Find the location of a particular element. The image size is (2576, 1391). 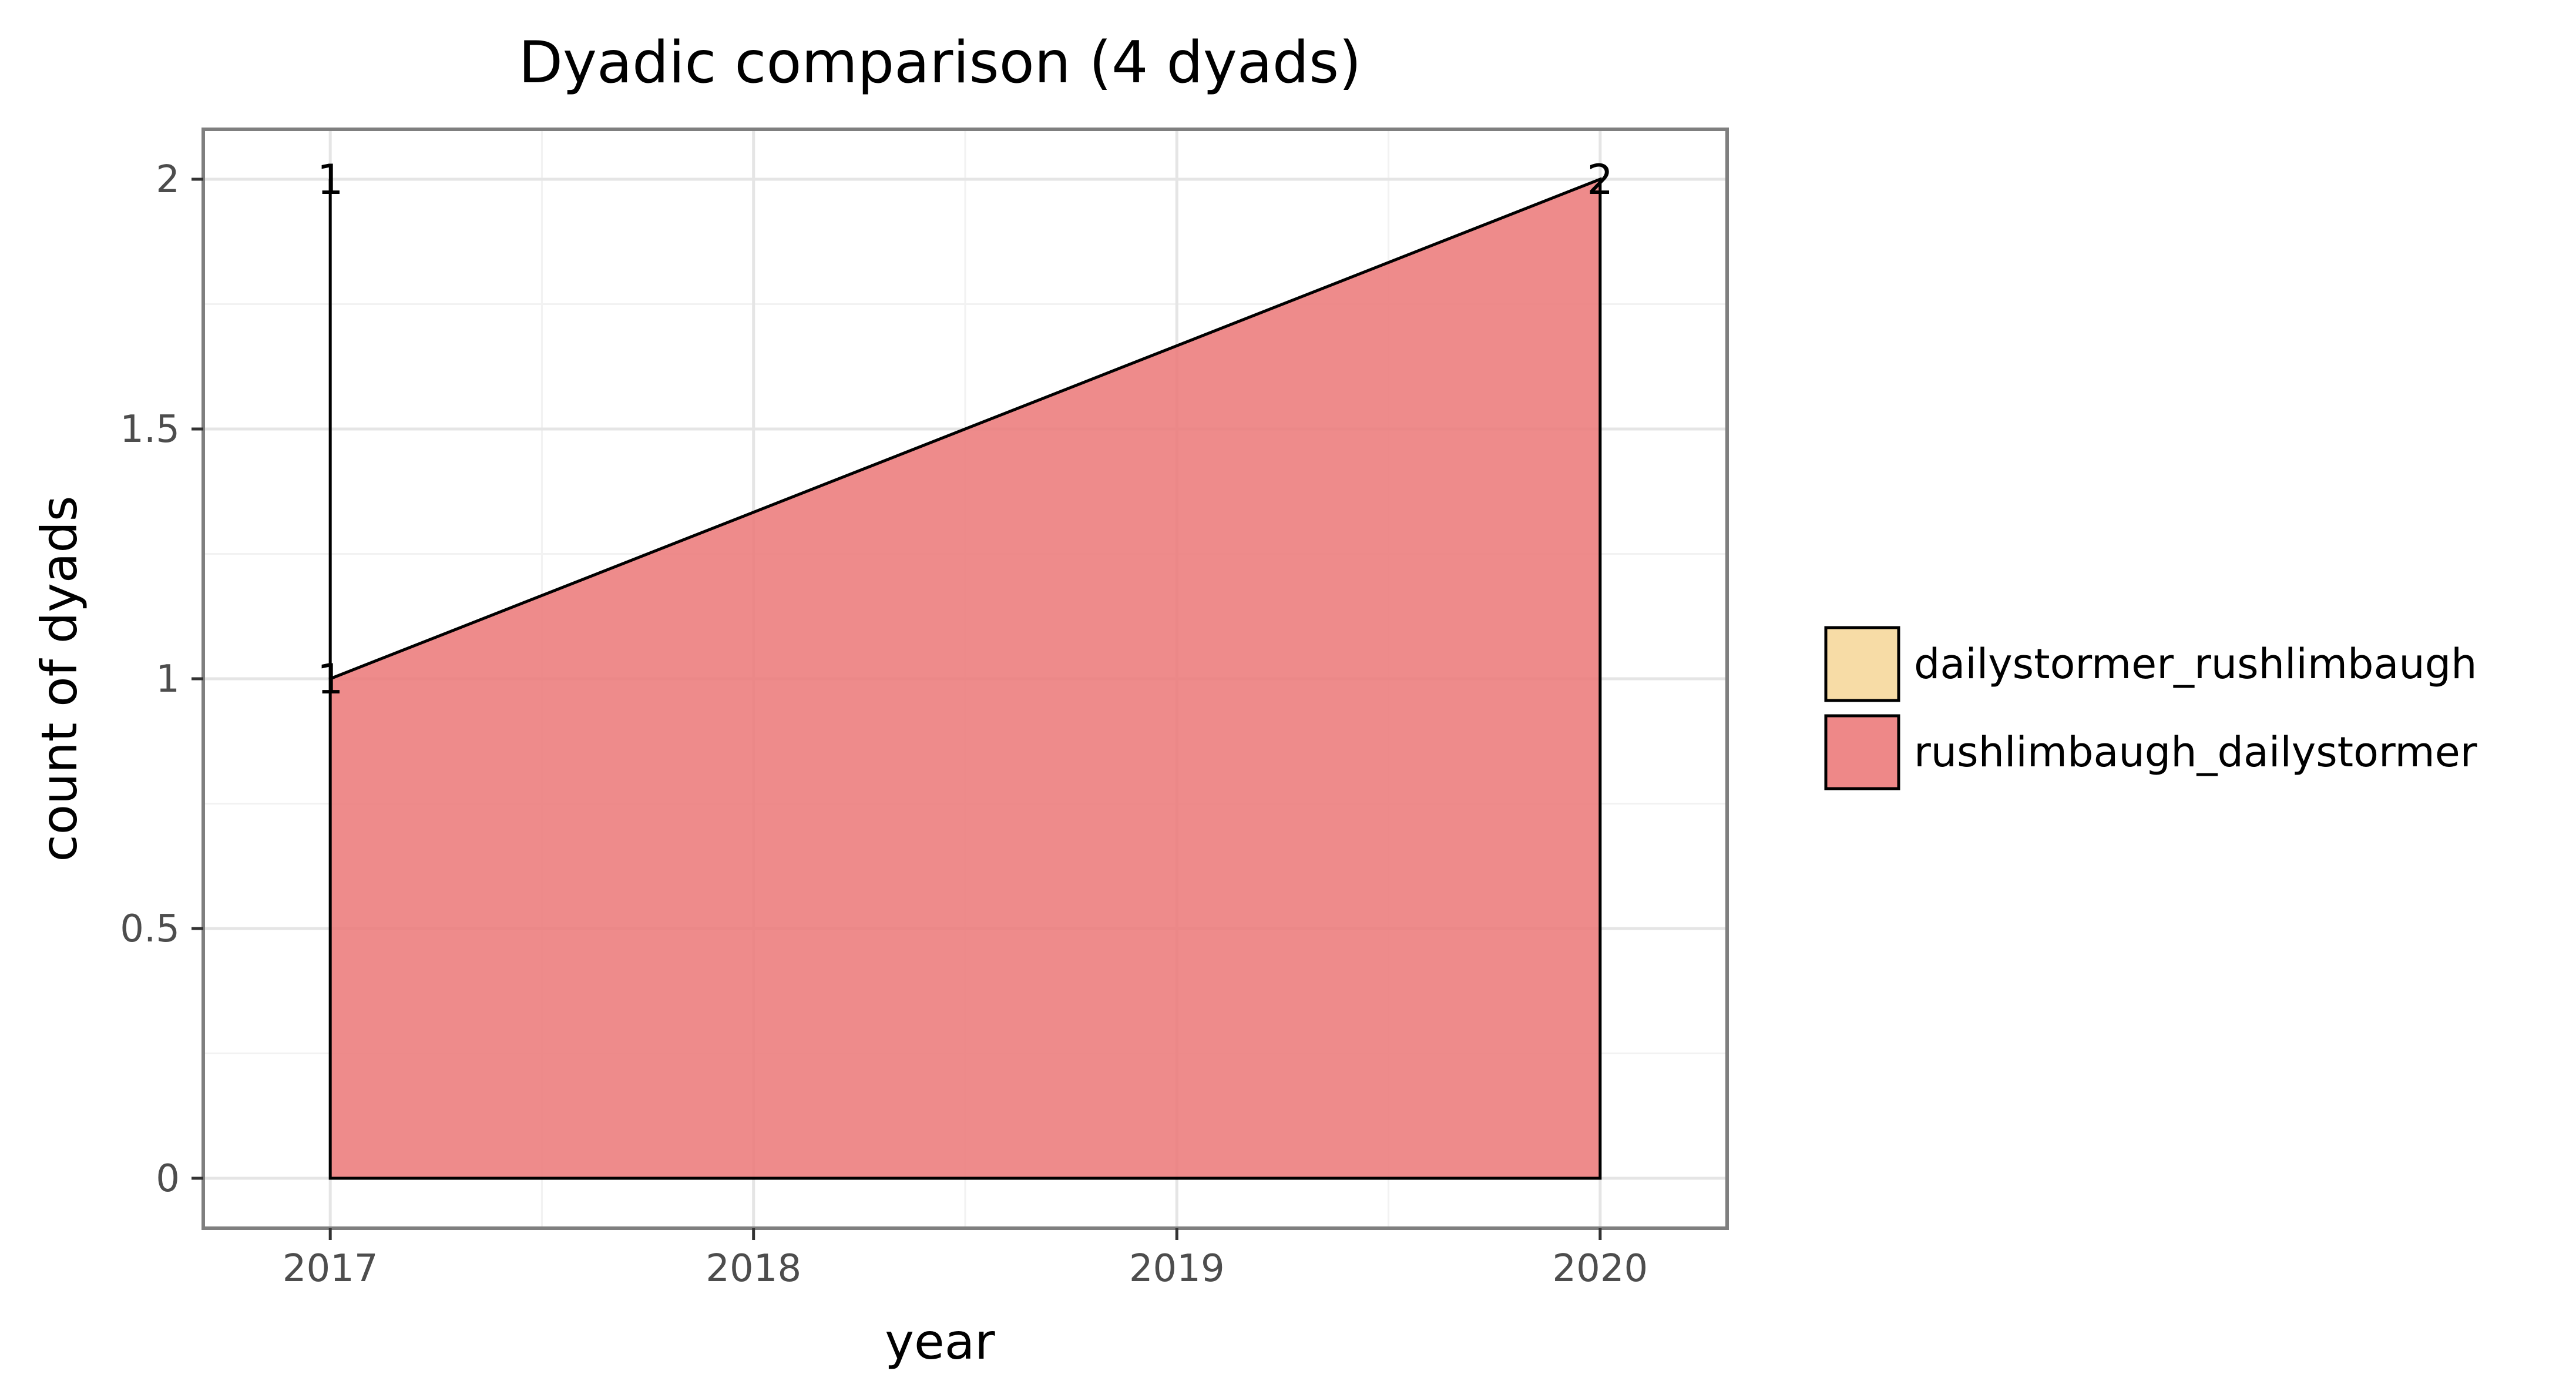

y-tick-label: 1.5 is located at coordinates (150, 430).